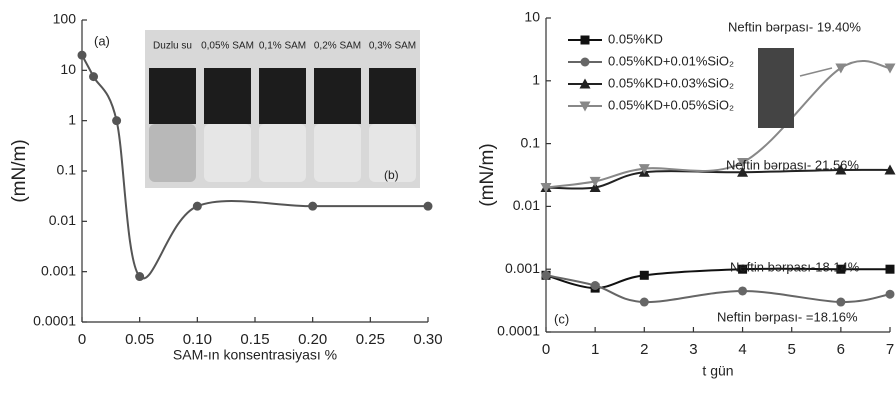  Describe the element at coordinates (671, 60) in the screenshot. I see `legend-label: 0.05%KD+0.01%SiO₂` at that location.